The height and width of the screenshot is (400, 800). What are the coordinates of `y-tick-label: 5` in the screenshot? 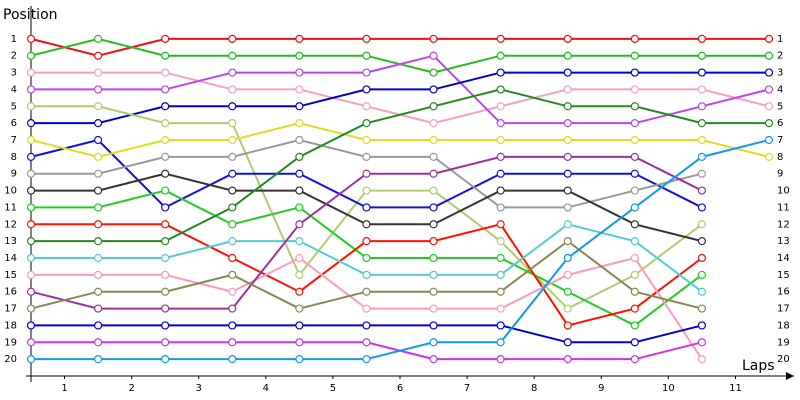 It's located at (14, 106).